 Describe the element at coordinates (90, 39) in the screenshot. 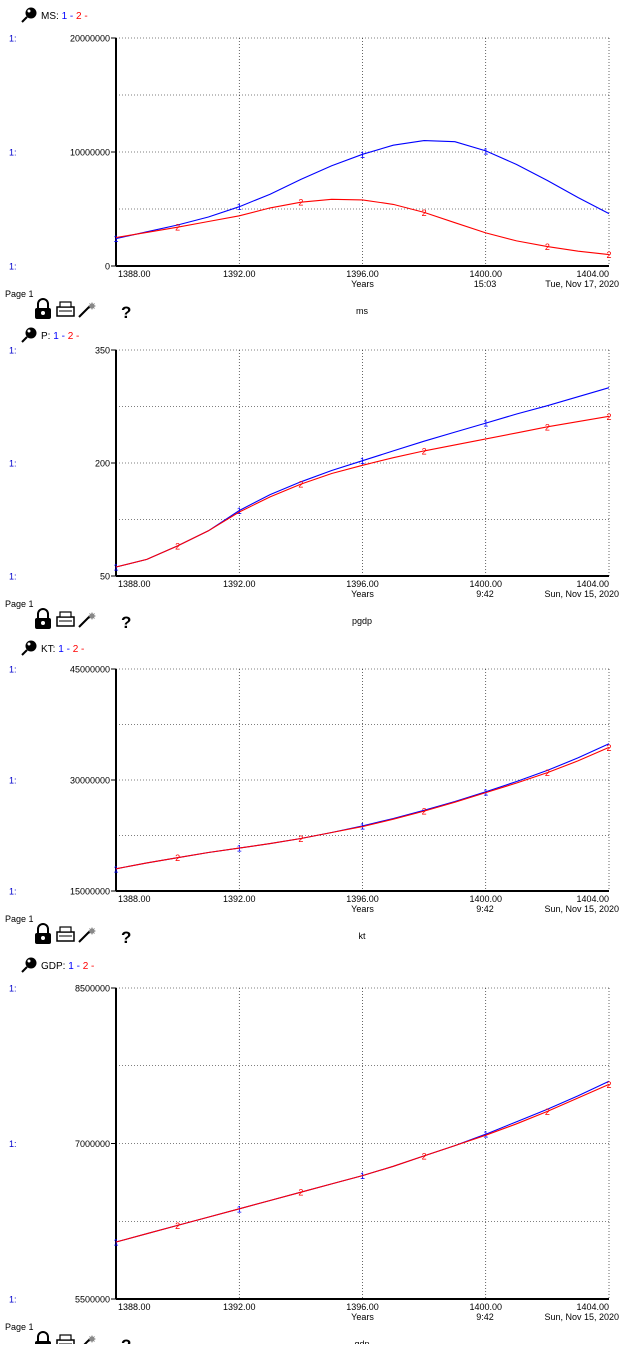

I see `y-tick-label: 20000000` at that location.